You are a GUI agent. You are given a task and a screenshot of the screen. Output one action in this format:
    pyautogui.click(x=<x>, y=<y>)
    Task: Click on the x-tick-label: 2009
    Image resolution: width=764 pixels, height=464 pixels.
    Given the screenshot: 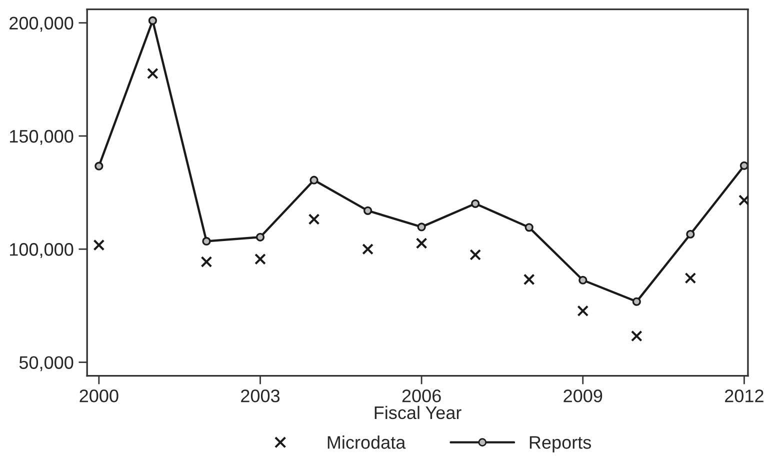 What is the action you would take?
    pyautogui.click(x=583, y=396)
    